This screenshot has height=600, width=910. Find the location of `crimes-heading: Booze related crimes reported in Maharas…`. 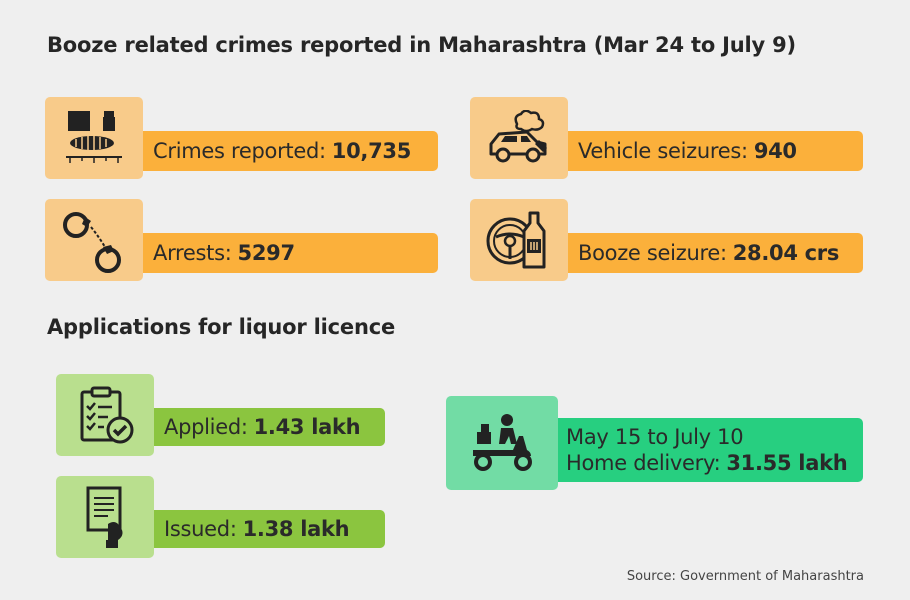

crimes-heading: Booze related crimes reported in Maharas… is located at coordinates (421, 45).